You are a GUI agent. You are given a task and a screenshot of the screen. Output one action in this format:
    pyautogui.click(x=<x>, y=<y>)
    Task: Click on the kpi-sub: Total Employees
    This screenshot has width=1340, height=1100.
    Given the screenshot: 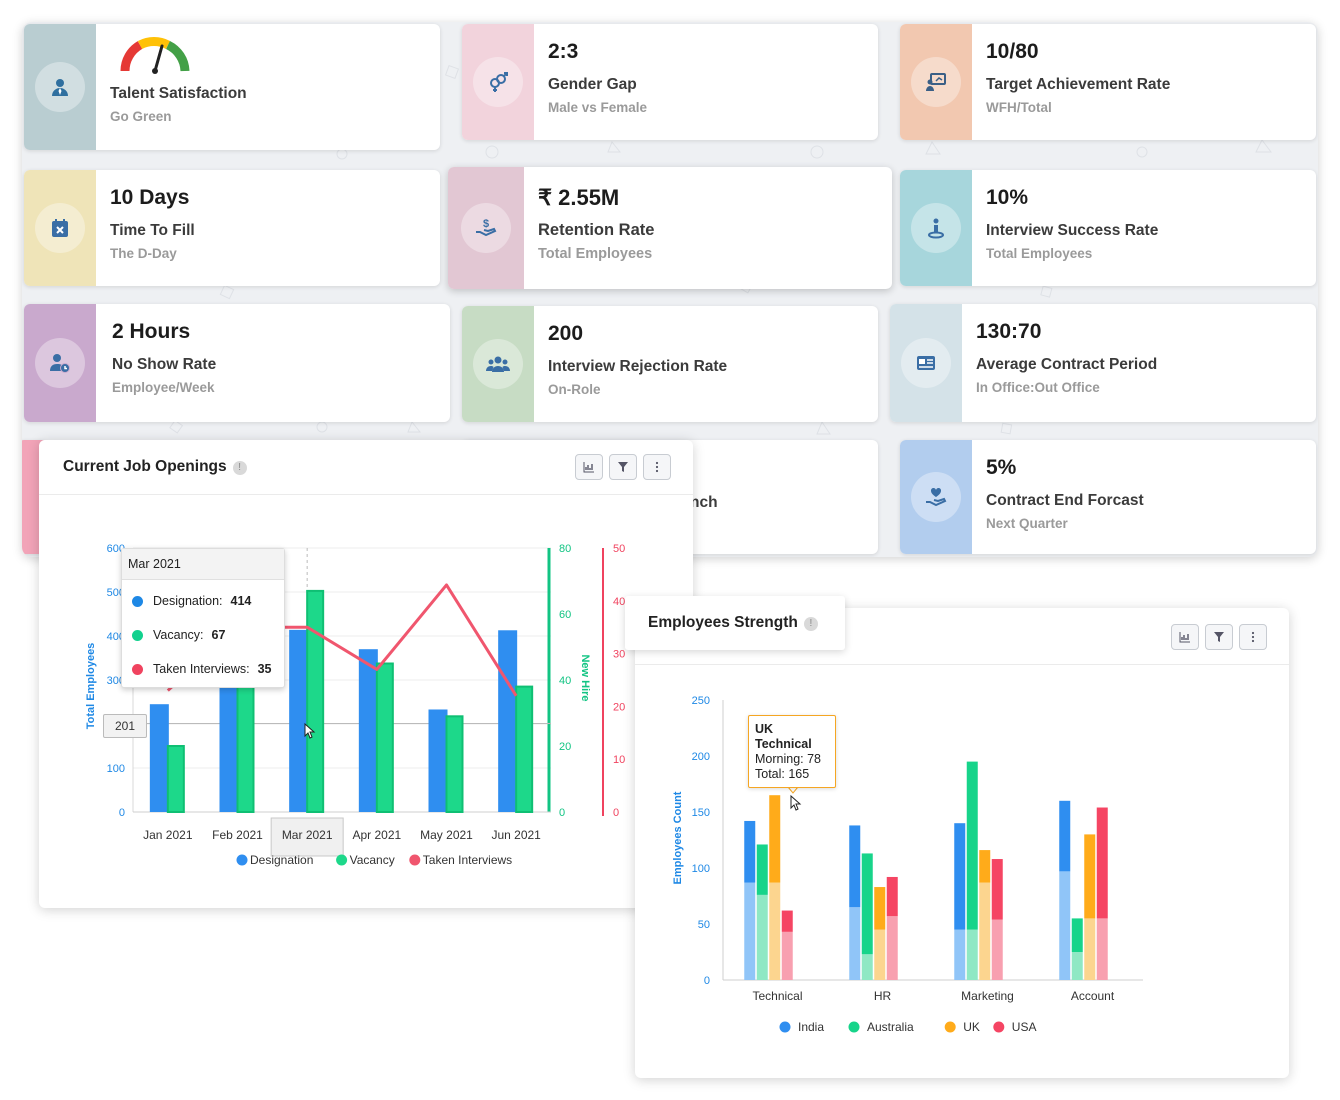 What is the action you would take?
    pyautogui.click(x=1039, y=253)
    